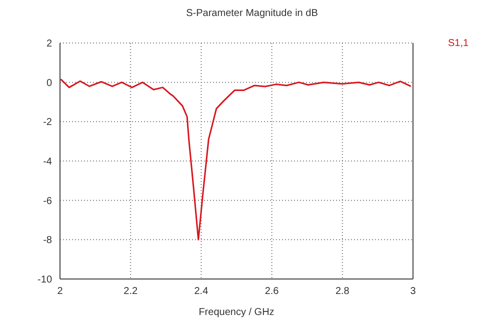 The width and height of the screenshot is (489, 331). Describe the element at coordinates (236, 312) in the screenshot. I see `x-axis-title: Frequency / GHz` at that location.